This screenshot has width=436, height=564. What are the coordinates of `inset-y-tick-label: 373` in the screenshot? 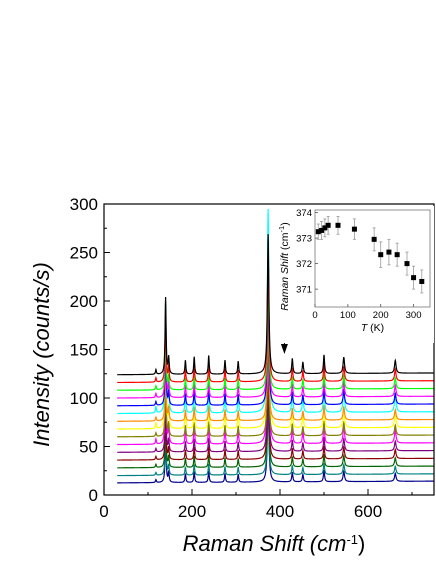 It's located at (304, 239).